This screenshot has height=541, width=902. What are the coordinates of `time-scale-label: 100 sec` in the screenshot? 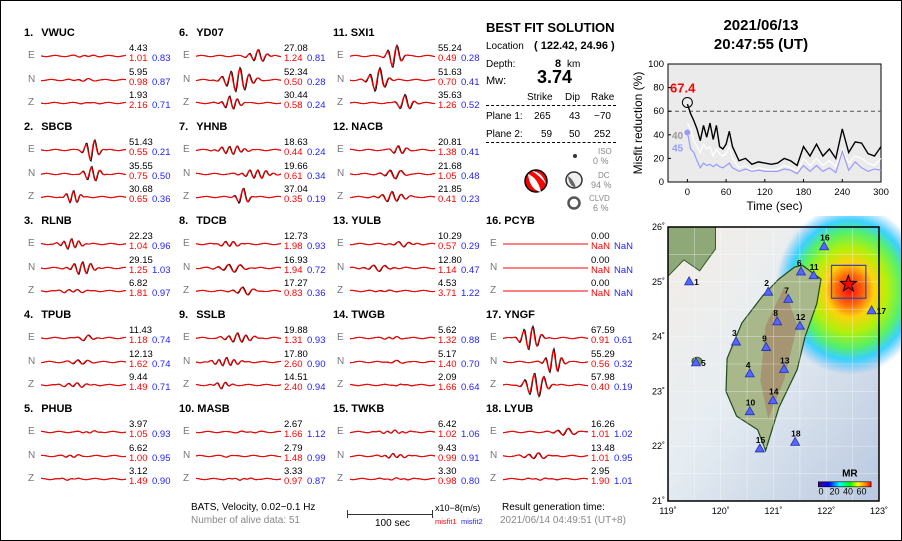 It's located at (393, 523).